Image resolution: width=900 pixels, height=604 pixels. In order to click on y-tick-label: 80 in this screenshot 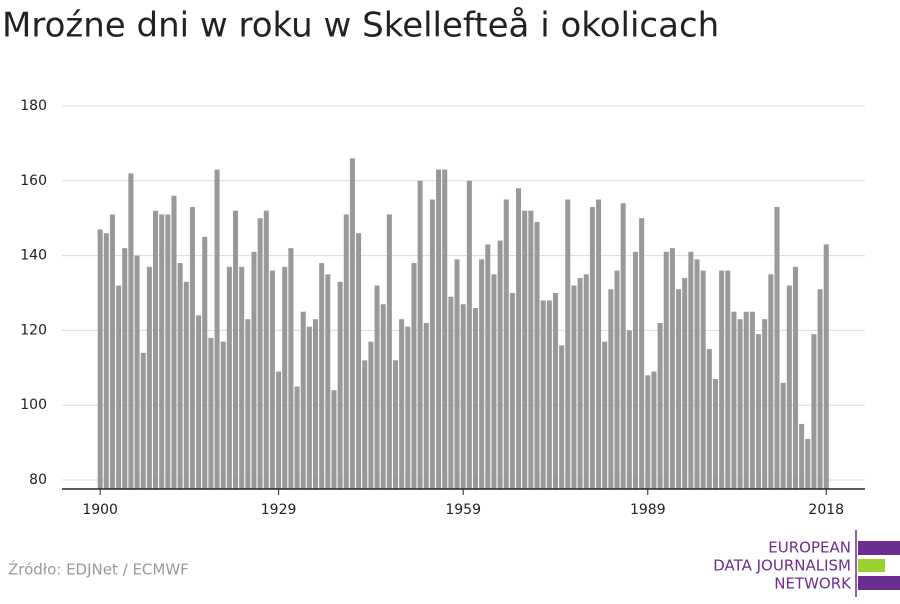, I will do `click(38, 480)`.